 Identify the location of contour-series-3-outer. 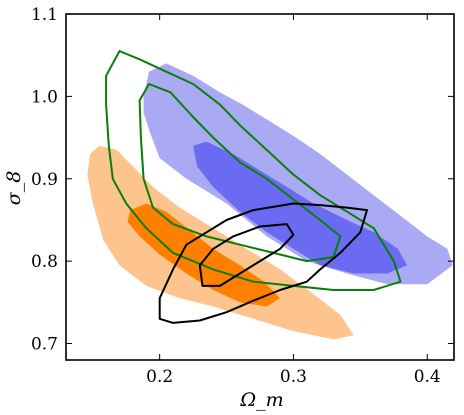
(263, 263).